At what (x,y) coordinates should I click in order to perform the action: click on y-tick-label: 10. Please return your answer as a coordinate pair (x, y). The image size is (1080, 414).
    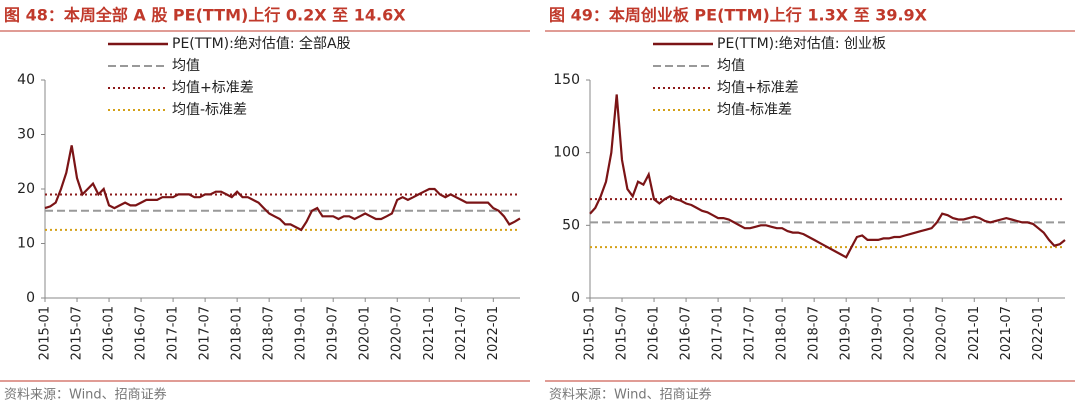
    Looking at the image, I should click on (26, 244).